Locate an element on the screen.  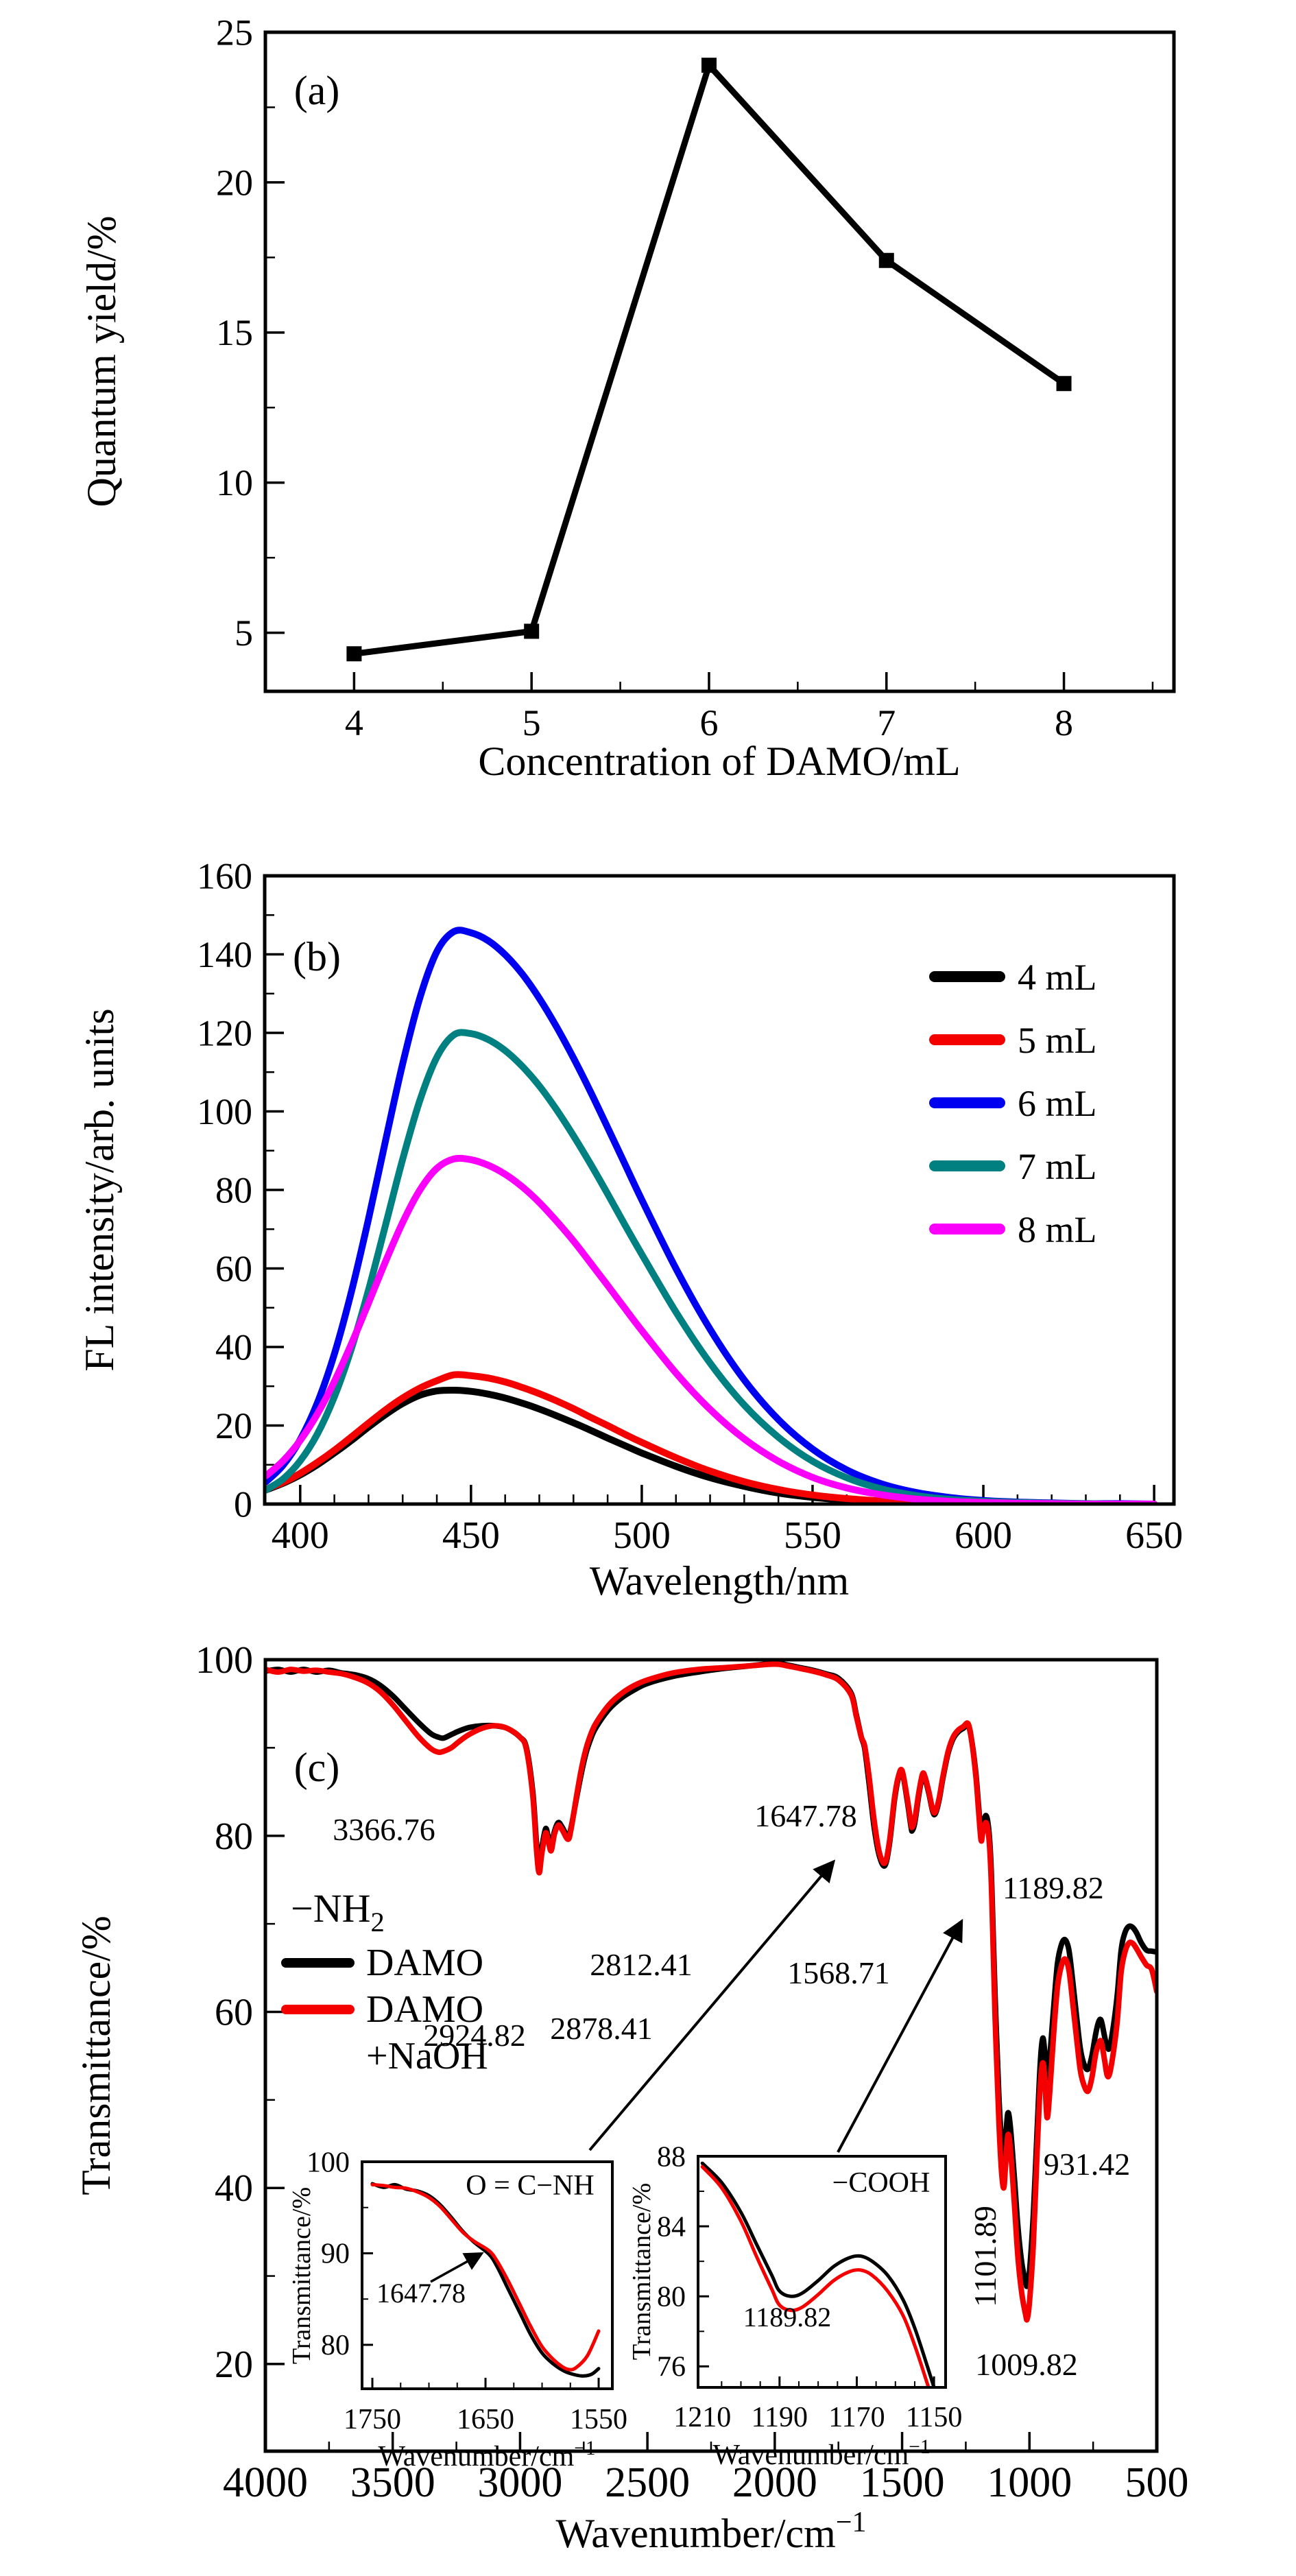
b-x-tick-label: 650 is located at coordinates (1154, 1535).